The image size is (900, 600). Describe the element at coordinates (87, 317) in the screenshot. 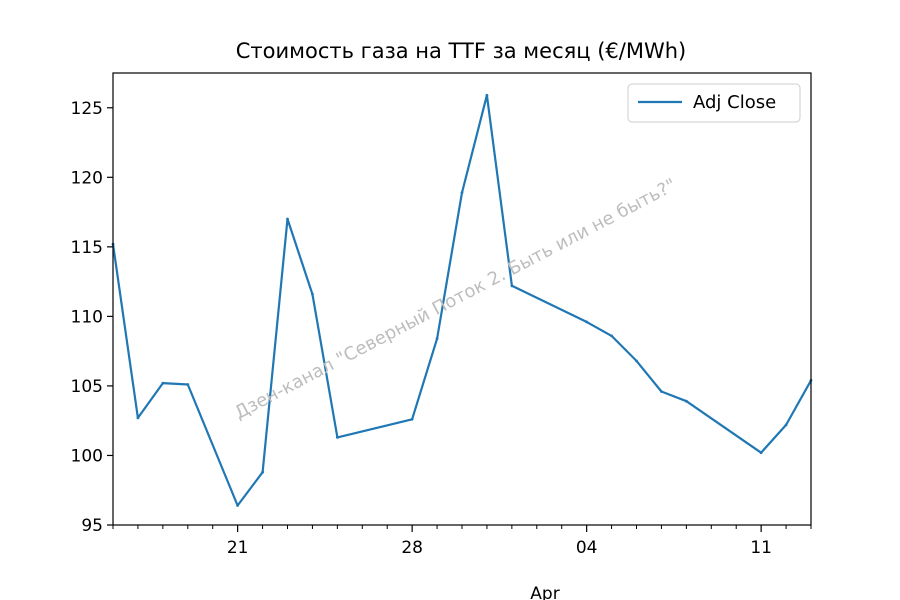

I see `y-tick-label: 110` at that location.